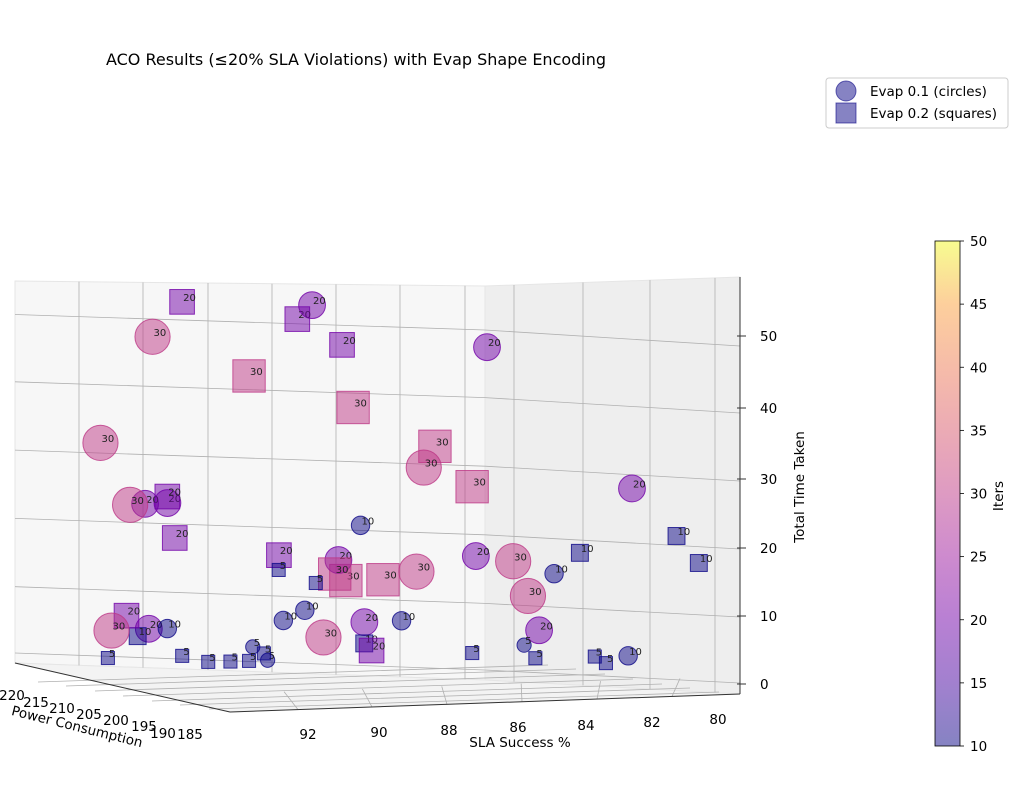 The height and width of the screenshot is (786, 1028). Describe the element at coordinates (846, 91) in the screenshot. I see `legend-circle-marker` at that location.